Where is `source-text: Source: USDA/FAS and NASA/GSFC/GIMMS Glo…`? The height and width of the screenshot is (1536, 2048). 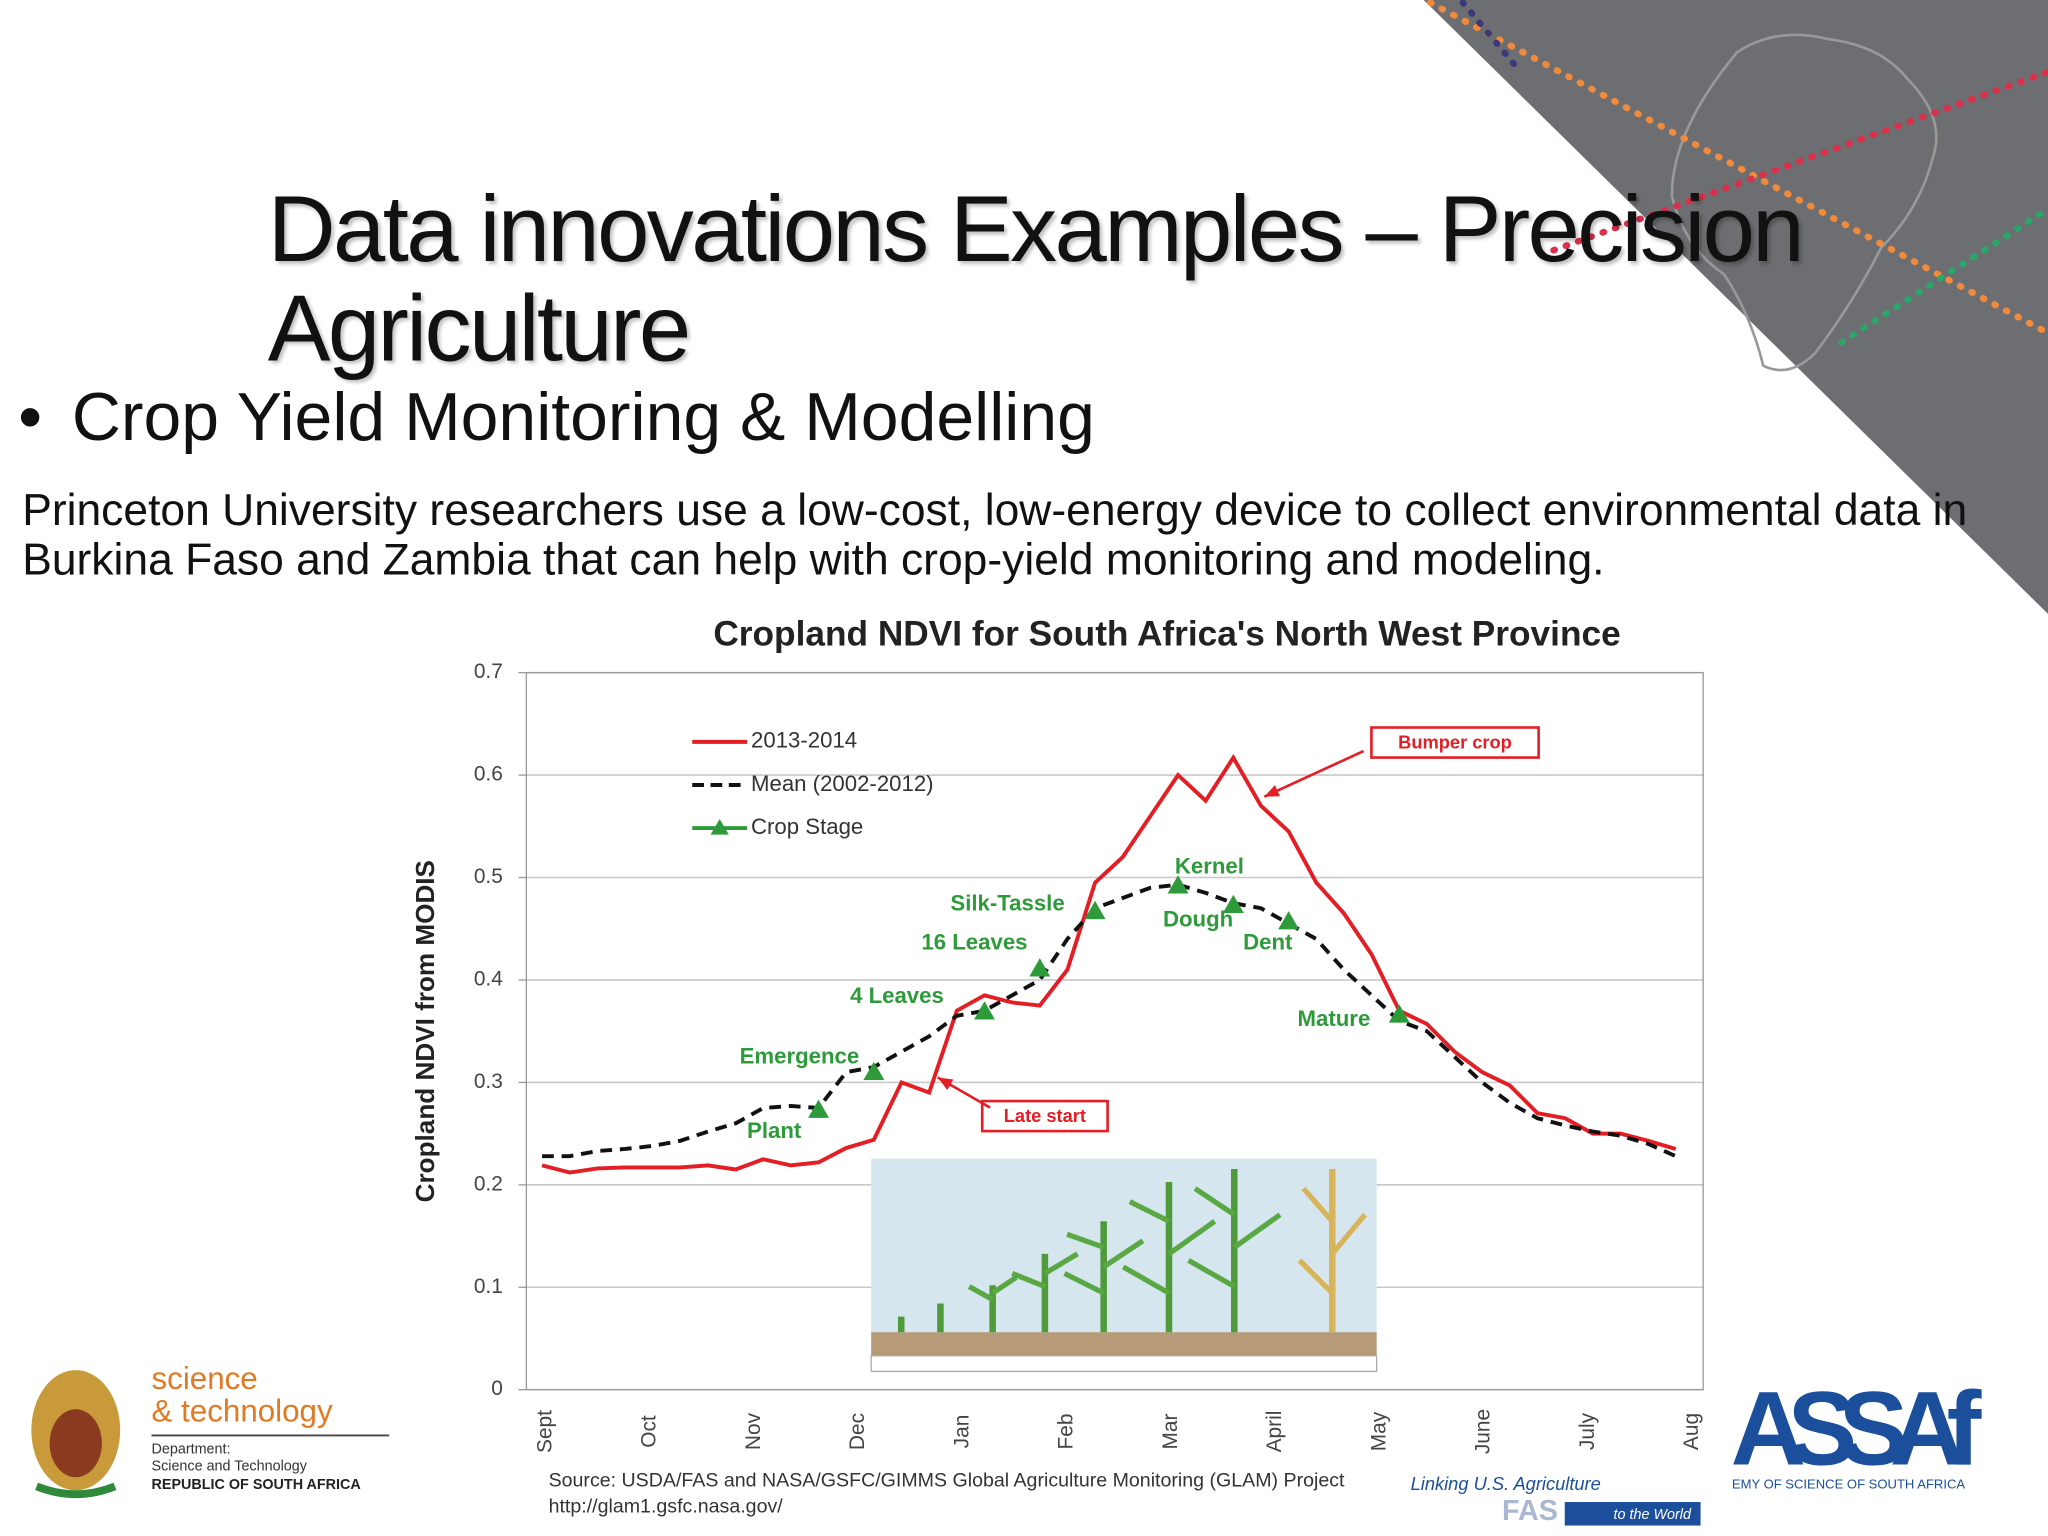
source-text: Source: USDA/FAS and NASA/GSFC/GIMMS Glo… is located at coordinates (946, 1480).